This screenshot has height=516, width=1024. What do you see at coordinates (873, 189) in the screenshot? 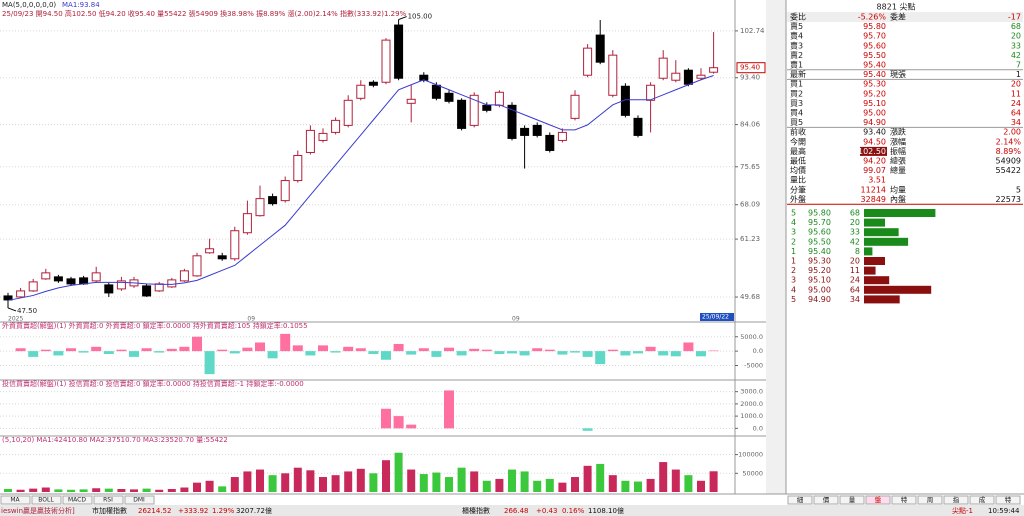
I see `quote-cell: 11214` at bounding box center [873, 189].